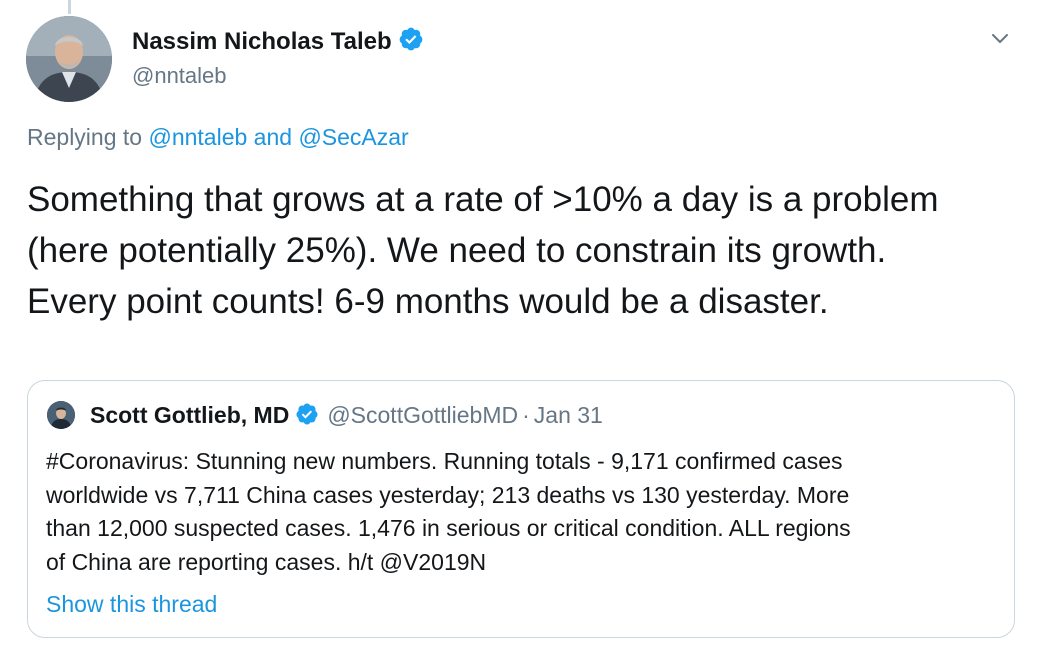  Describe the element at coordinates (423, 415) in the screenshot. I see `quoted-author-handle: @ScottGottliebMD` at that location.